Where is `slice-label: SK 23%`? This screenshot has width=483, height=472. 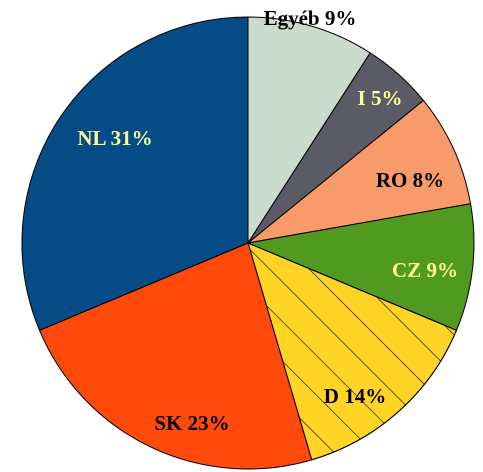 slice-label: SK 23% is located at coordinates (191, 423).